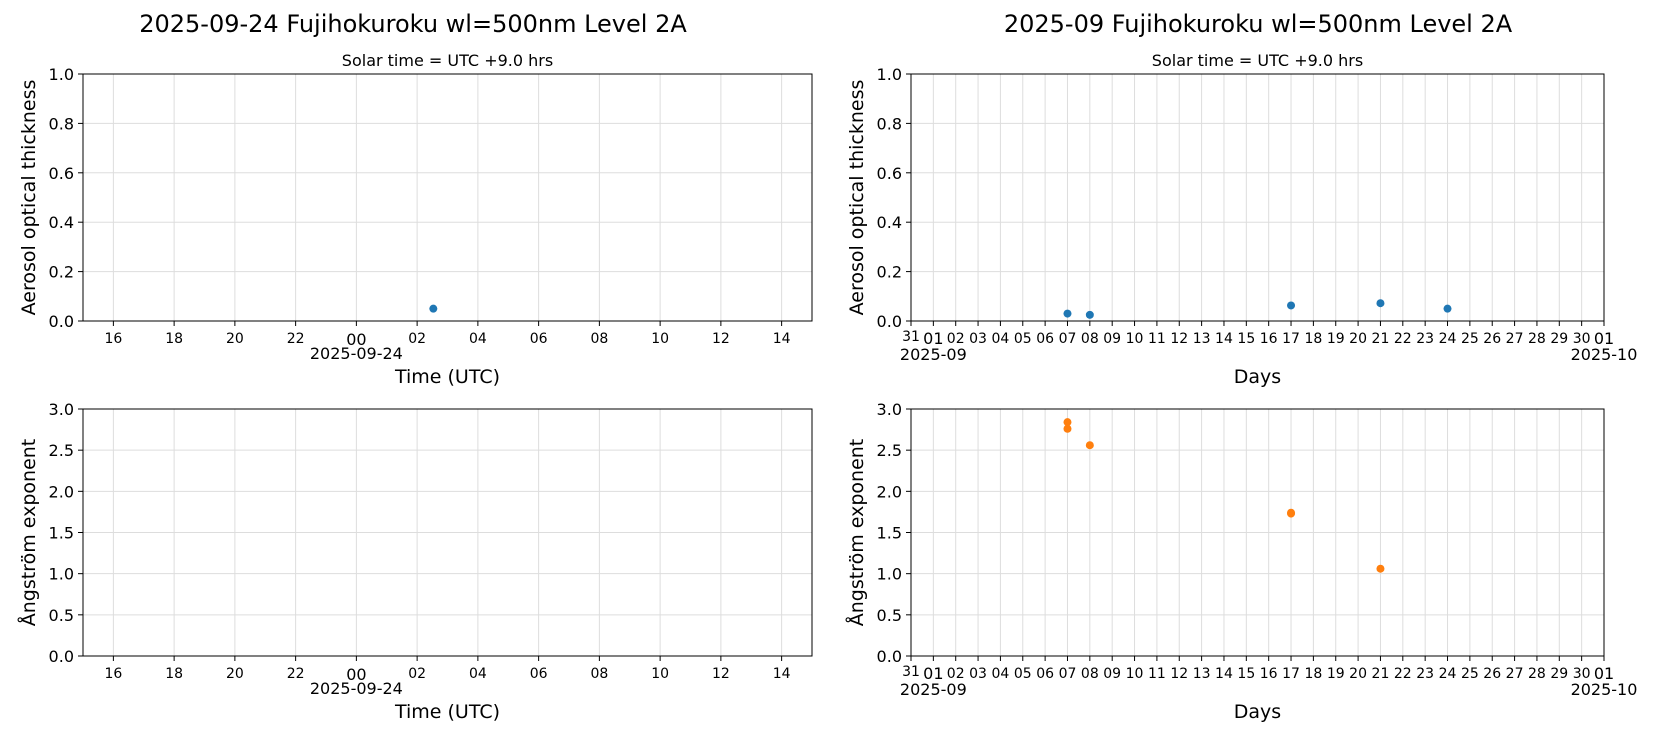 The image size is (1654, 737). What do you see at coordinates (1246, 339) in the screenshot?
I see `x-tick-label: 15` at bounding box center [1246, 339].